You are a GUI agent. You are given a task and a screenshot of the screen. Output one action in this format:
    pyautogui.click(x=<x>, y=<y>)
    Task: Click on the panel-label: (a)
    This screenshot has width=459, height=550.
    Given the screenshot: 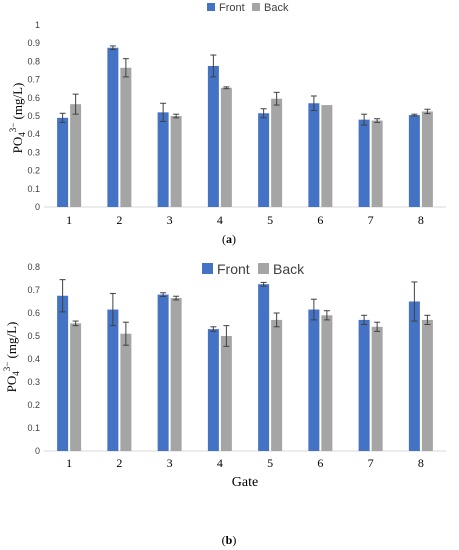 What is the action you would take?
    pyautogui.click(x=229, y=239)
    